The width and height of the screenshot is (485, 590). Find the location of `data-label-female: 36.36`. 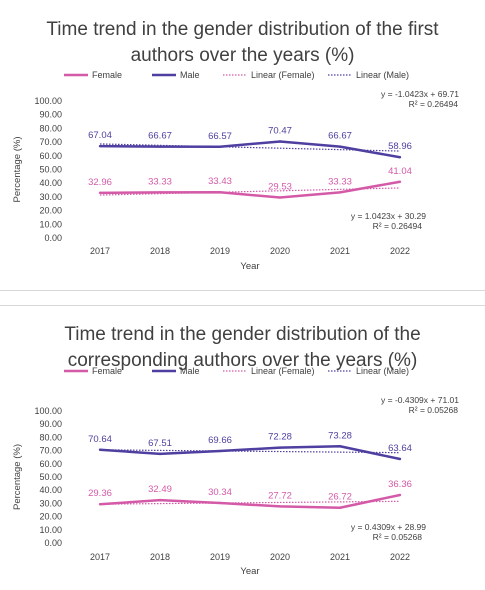

data-label-female: 36.36 is located at coordinates (400, 484).